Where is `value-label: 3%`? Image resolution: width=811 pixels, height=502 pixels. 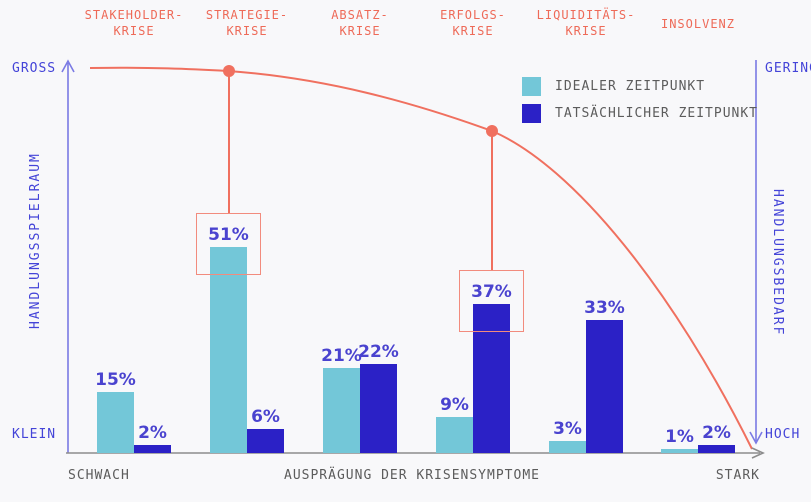
value-label: 3% is located at coordinates (567, 429).